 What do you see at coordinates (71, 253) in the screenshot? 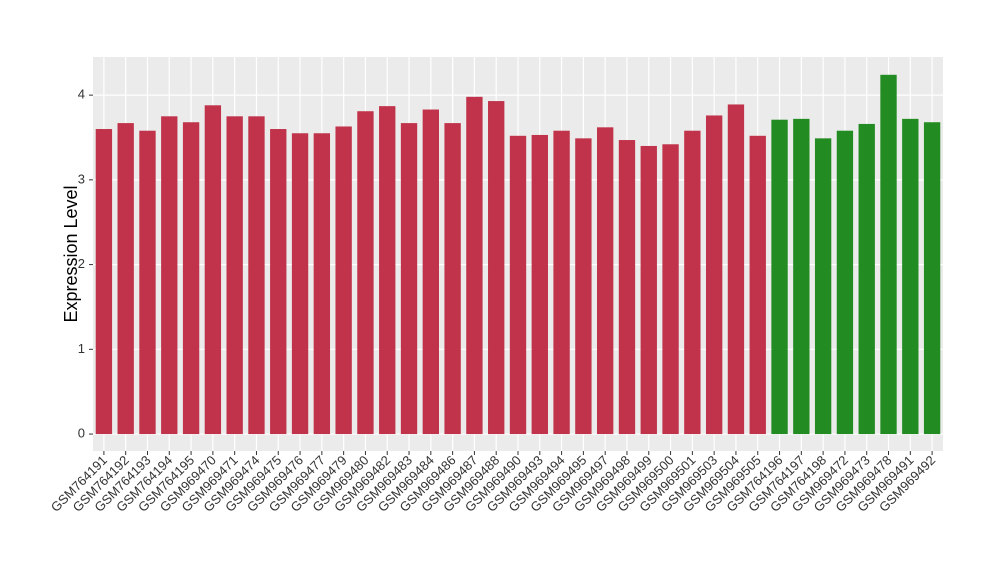
I see `y-axis-title: Expression Level` at bounding box center [71, 253].